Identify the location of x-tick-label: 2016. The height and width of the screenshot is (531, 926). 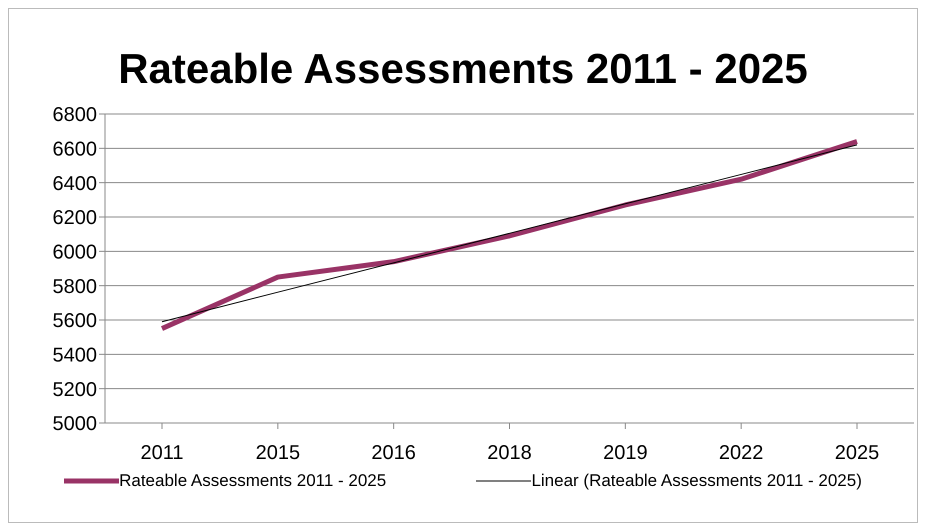
(393, 453).